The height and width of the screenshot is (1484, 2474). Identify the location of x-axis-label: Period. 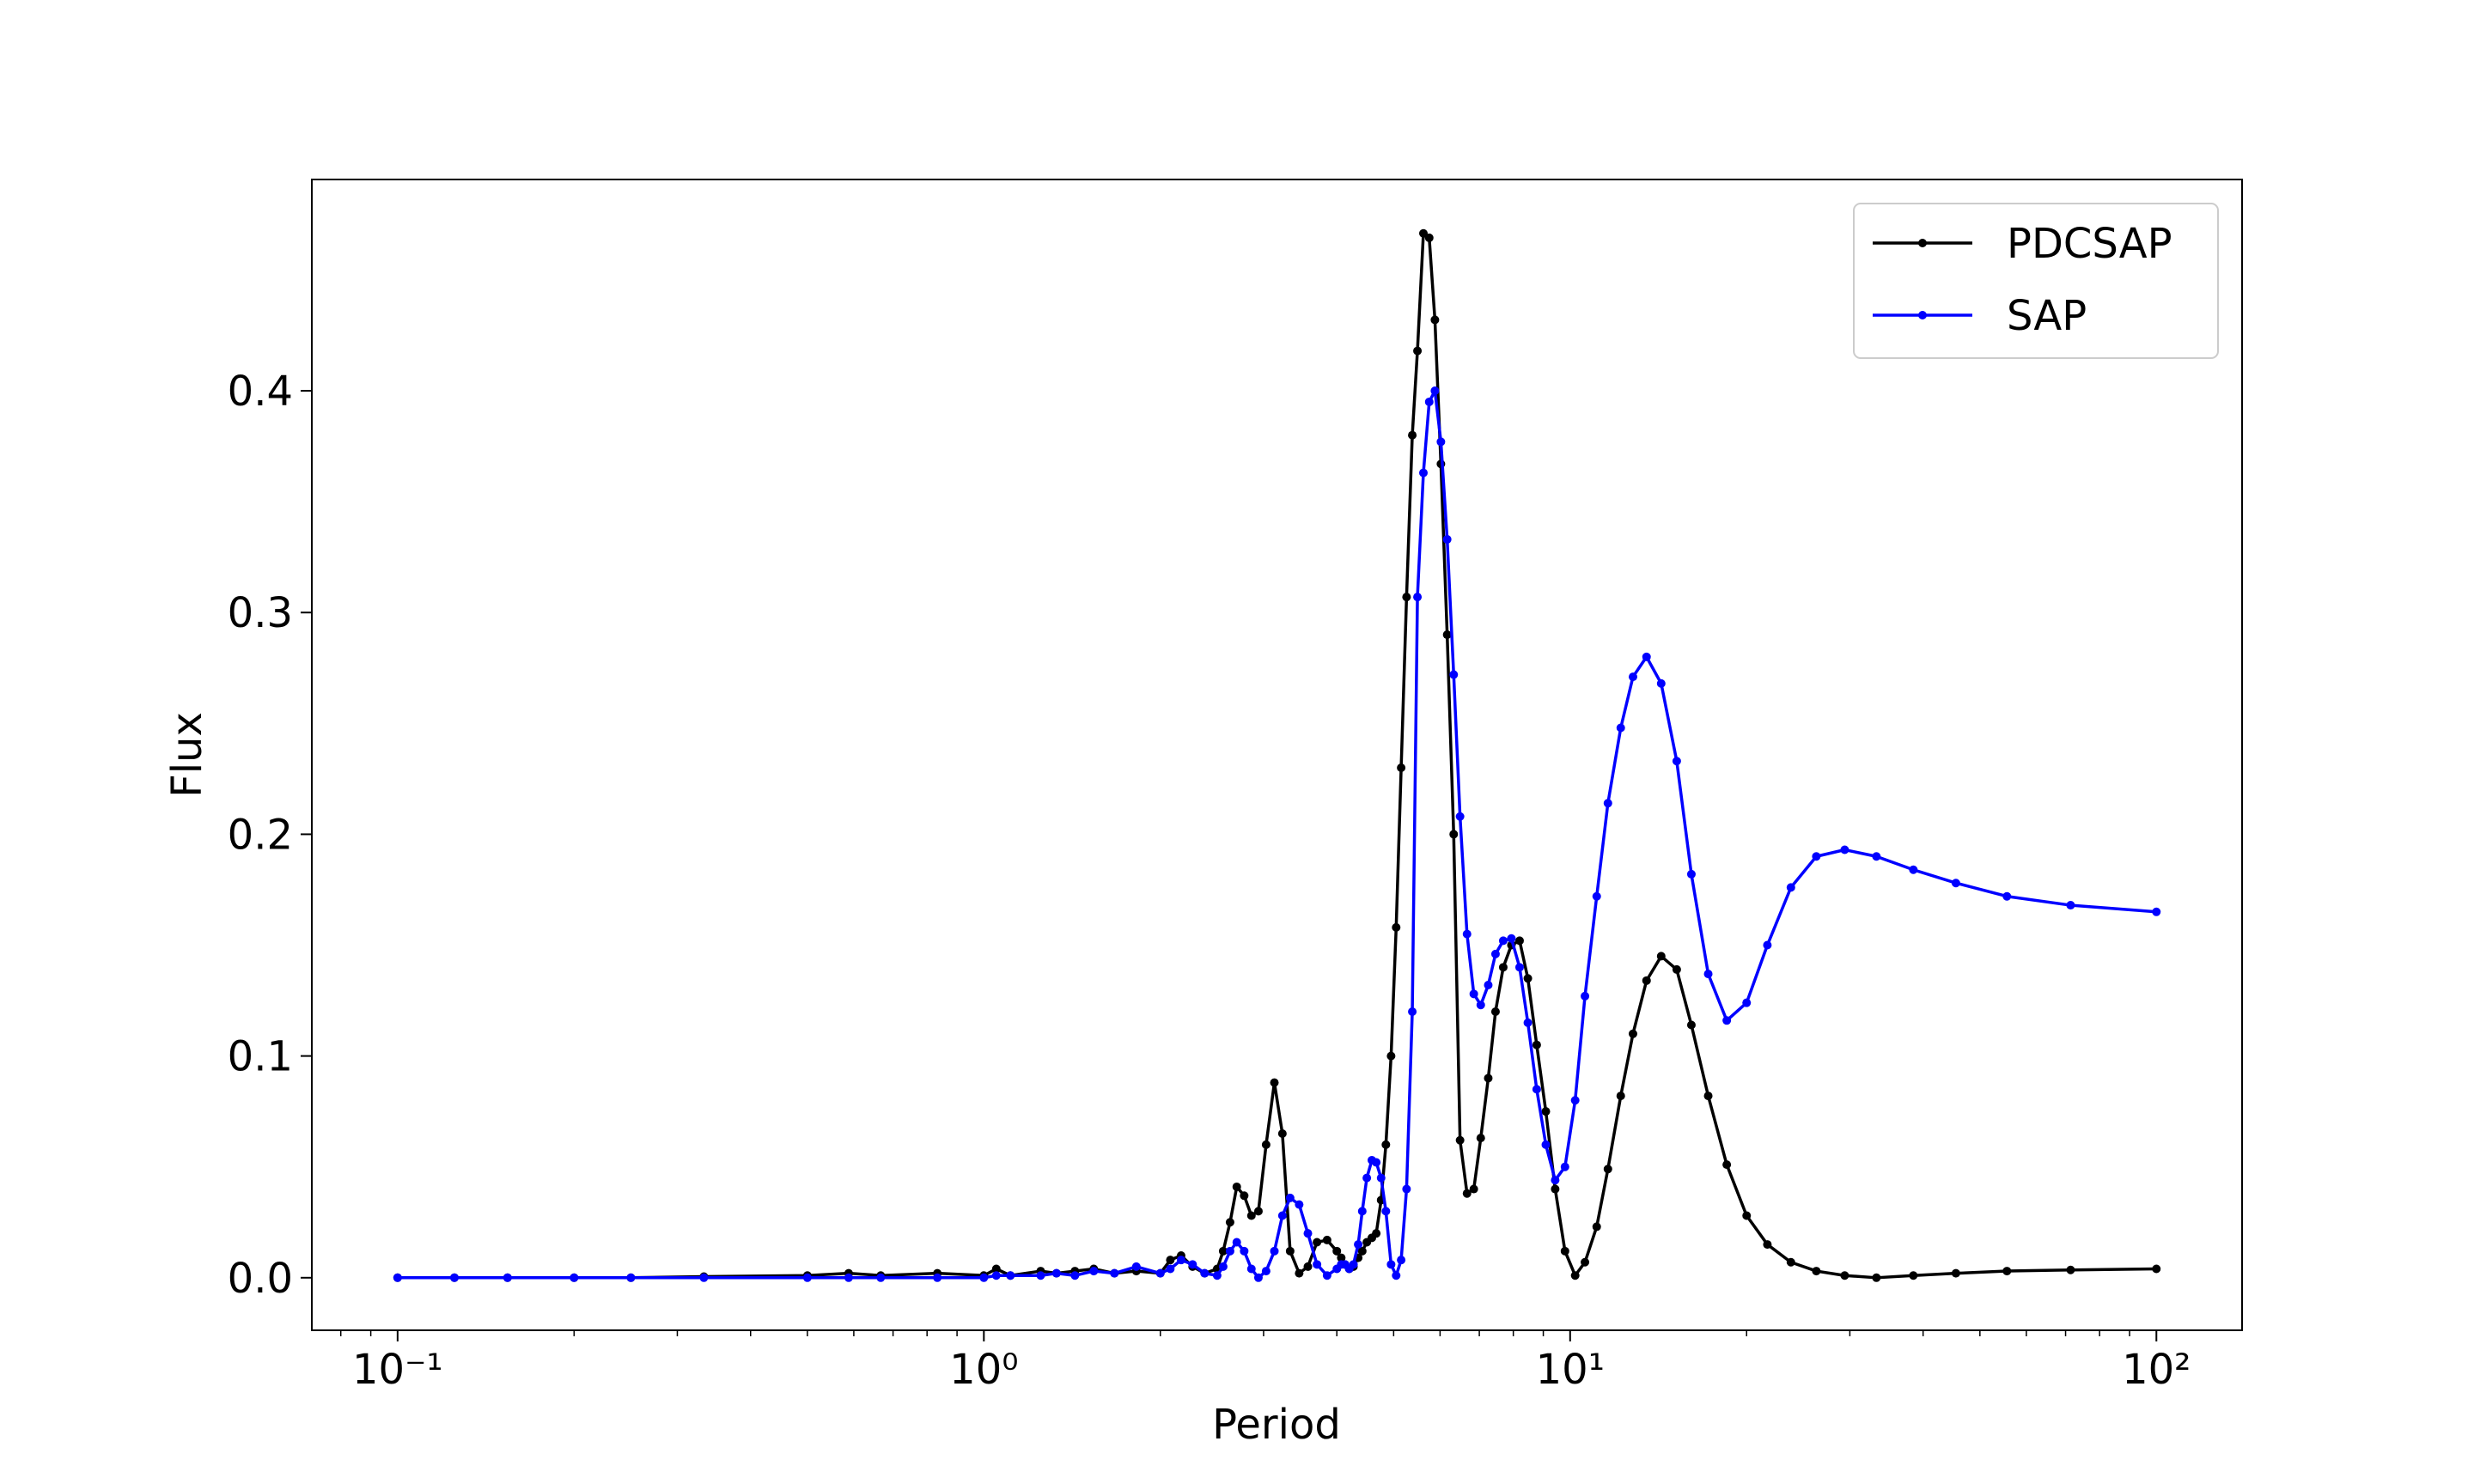
(1276, 1425).